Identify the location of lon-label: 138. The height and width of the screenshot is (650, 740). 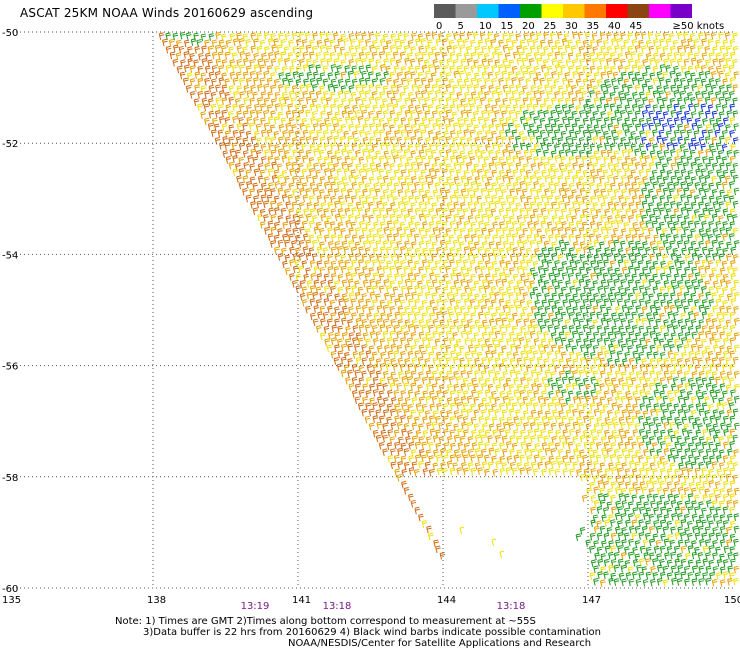
(156, 600).